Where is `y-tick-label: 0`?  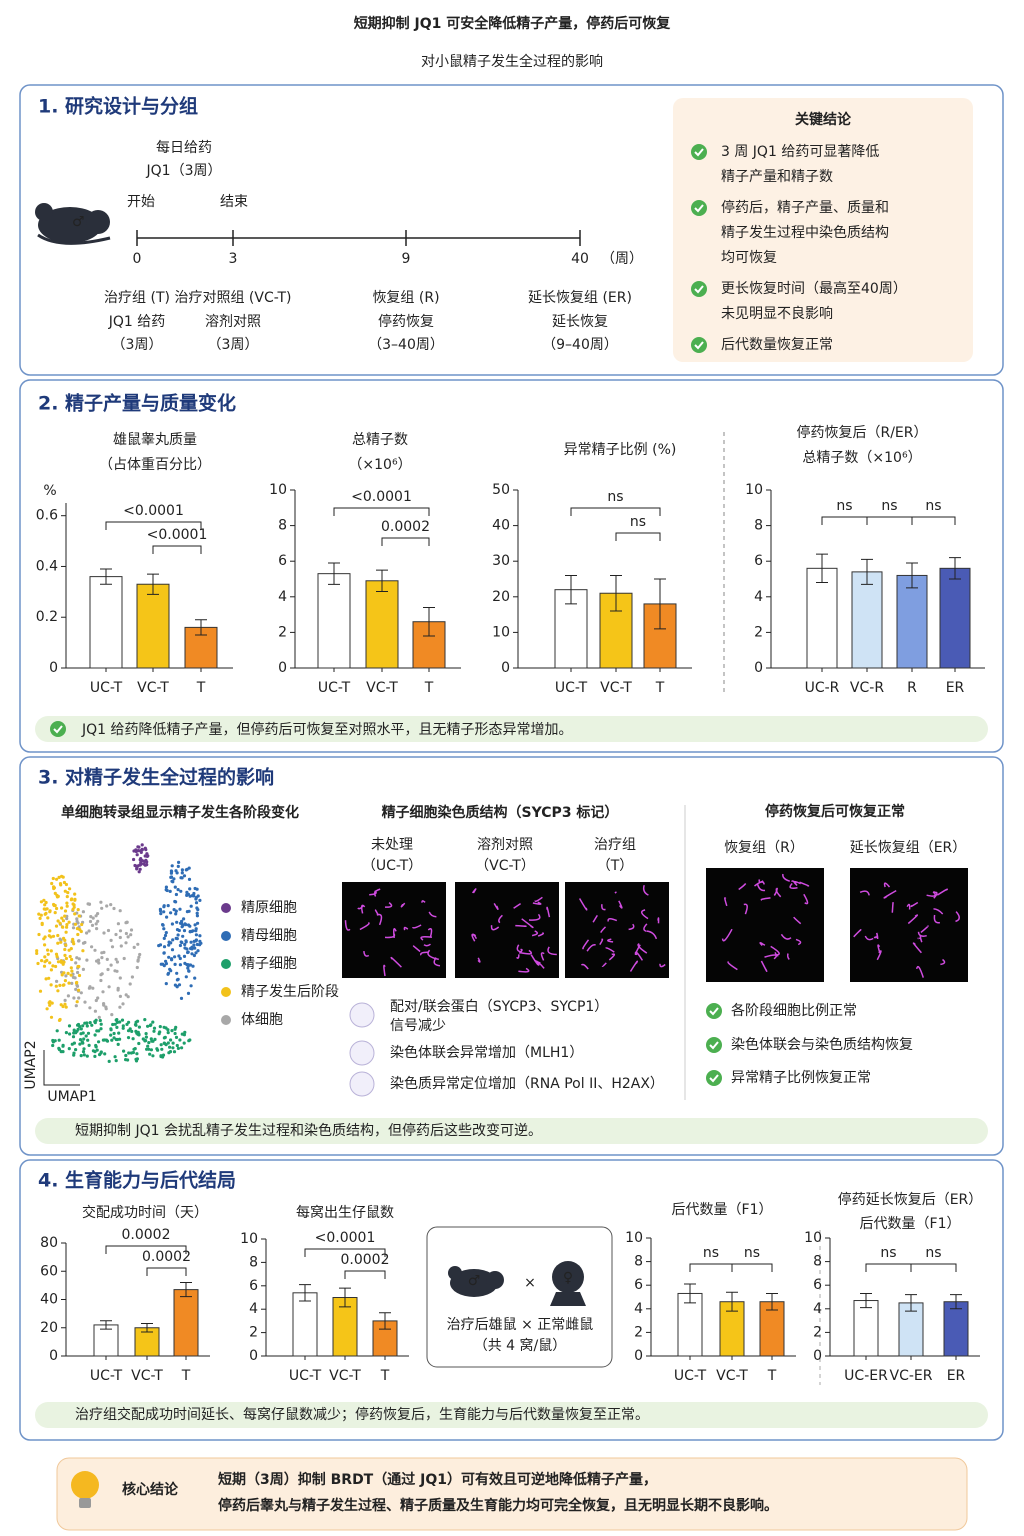 y-tick-label: 0 is located at coordinates (282, 668).